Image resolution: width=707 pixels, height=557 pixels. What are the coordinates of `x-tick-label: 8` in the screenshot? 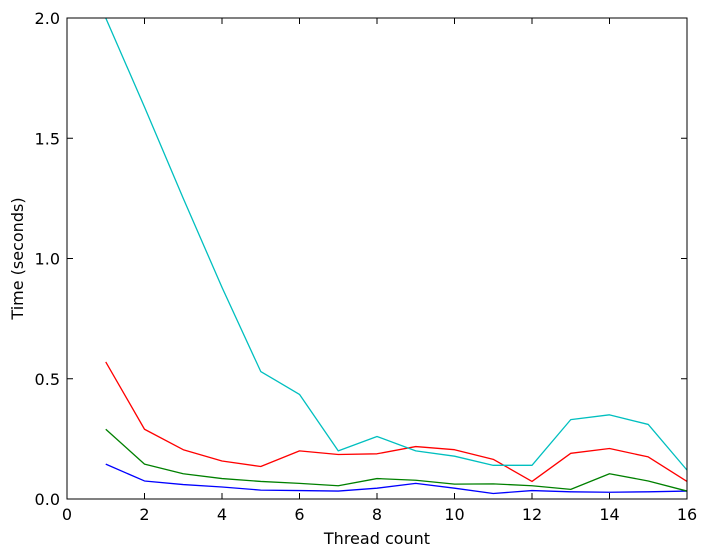 It's located at (377, 514).